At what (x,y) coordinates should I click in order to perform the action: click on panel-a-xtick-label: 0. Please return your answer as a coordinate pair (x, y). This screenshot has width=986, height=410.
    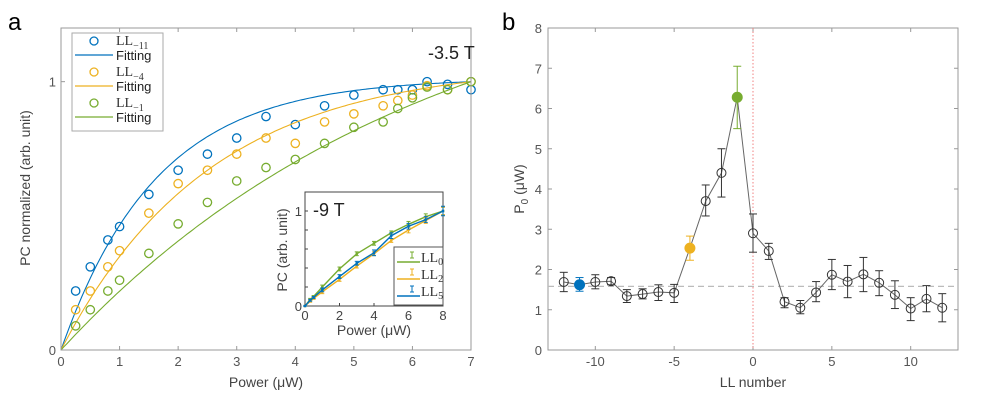
    Looking at the image, I should click on (60, 361).